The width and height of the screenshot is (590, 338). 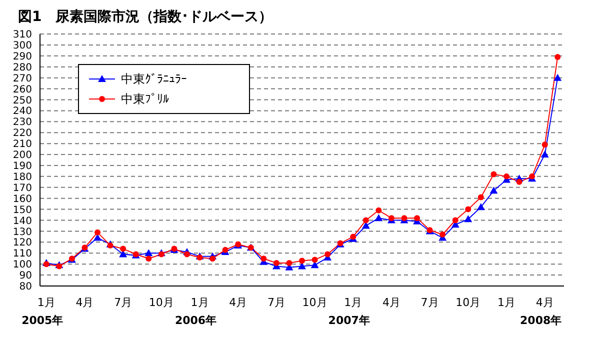 I want to click on y-tick-label: 300, so click(x=22, y=46).